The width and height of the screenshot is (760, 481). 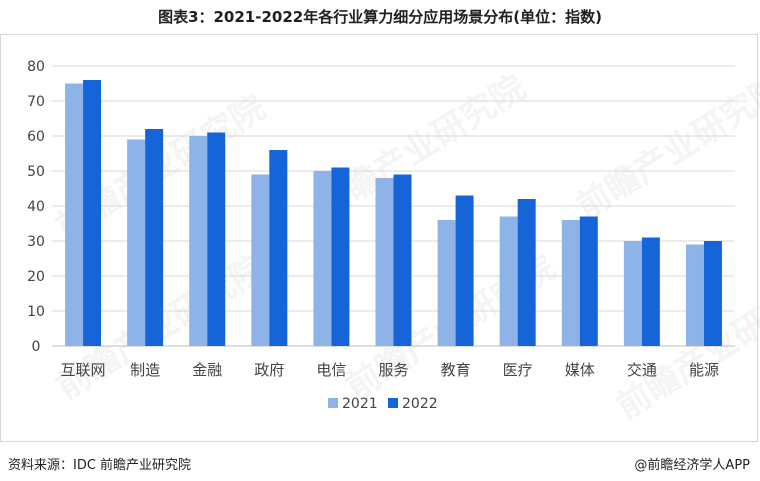 I want to click on x-tick-label: 医疗, so click(x=518, y=370).